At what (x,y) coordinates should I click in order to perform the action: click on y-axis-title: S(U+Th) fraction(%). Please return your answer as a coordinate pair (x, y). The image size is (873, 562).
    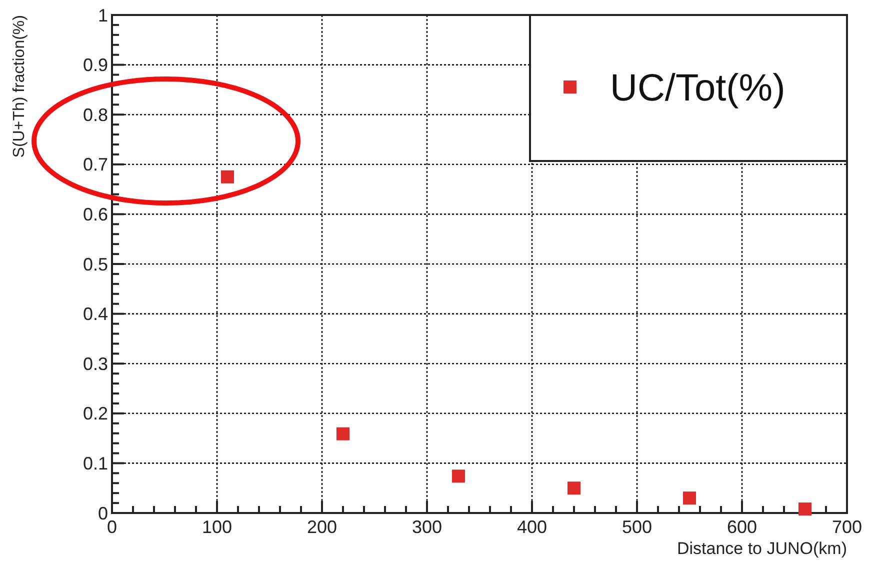
    Looking at the image, I should click on (19, 86).